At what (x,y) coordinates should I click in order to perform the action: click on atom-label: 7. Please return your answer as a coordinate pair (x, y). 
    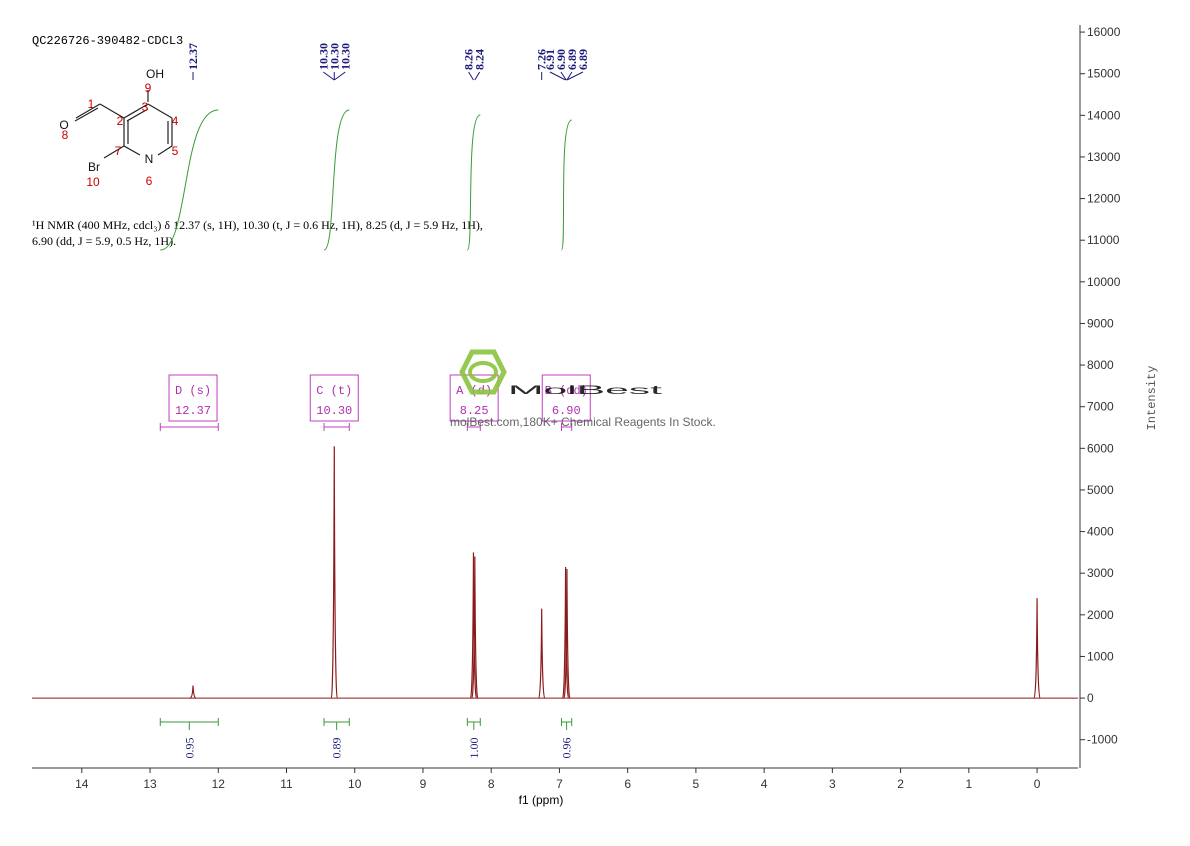
    Looking at the image, I should click on (118, 151).